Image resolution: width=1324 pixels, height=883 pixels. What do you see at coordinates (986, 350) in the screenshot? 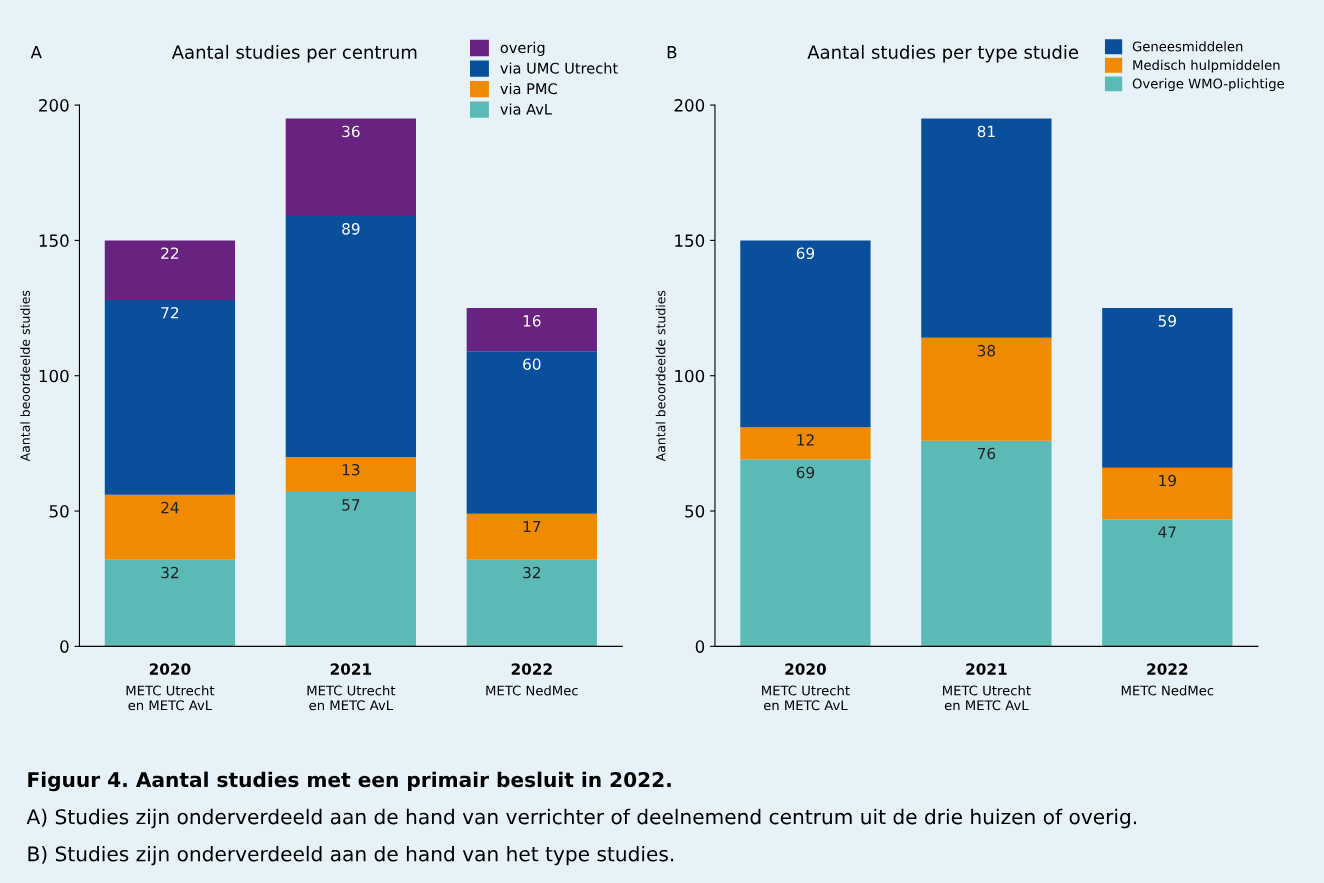
I see `data-label: 38` at bounding box center [986, 350].